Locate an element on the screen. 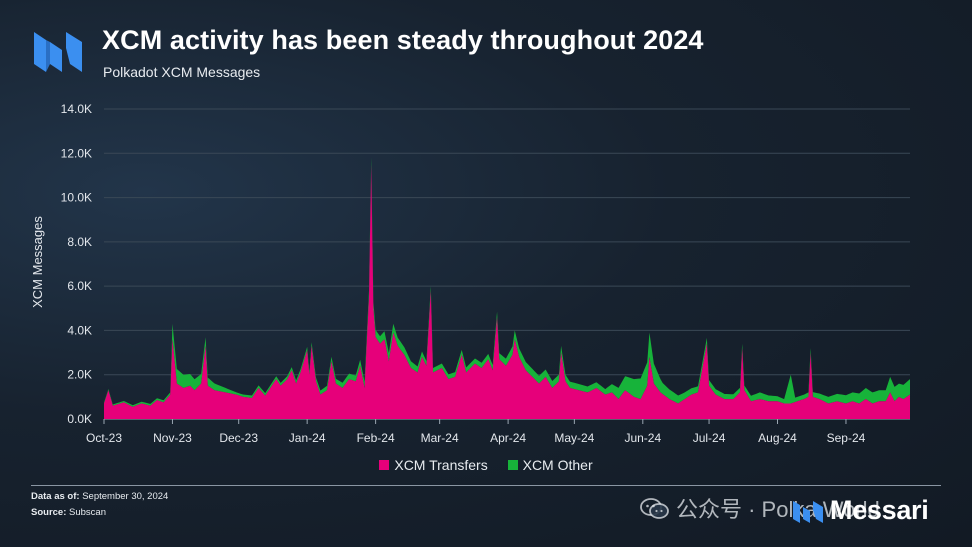 The width and height of the screenshot is (972, 547). x-tick-label: Jun-24 is located at coordinates (642, 438).